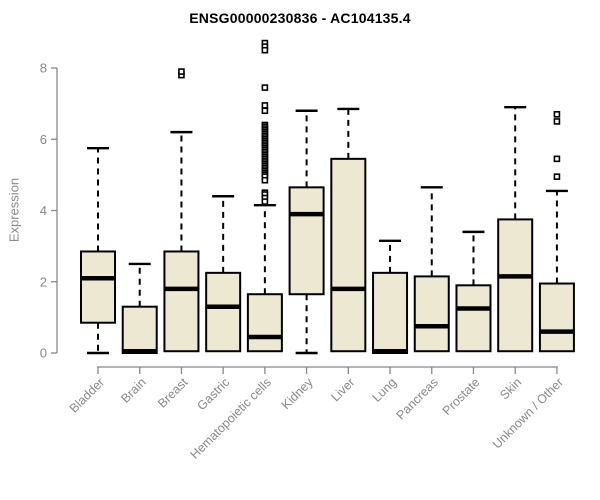 The height and width of the screenshot is (500, 600). I want to click on box-skin, so click(515, 285).